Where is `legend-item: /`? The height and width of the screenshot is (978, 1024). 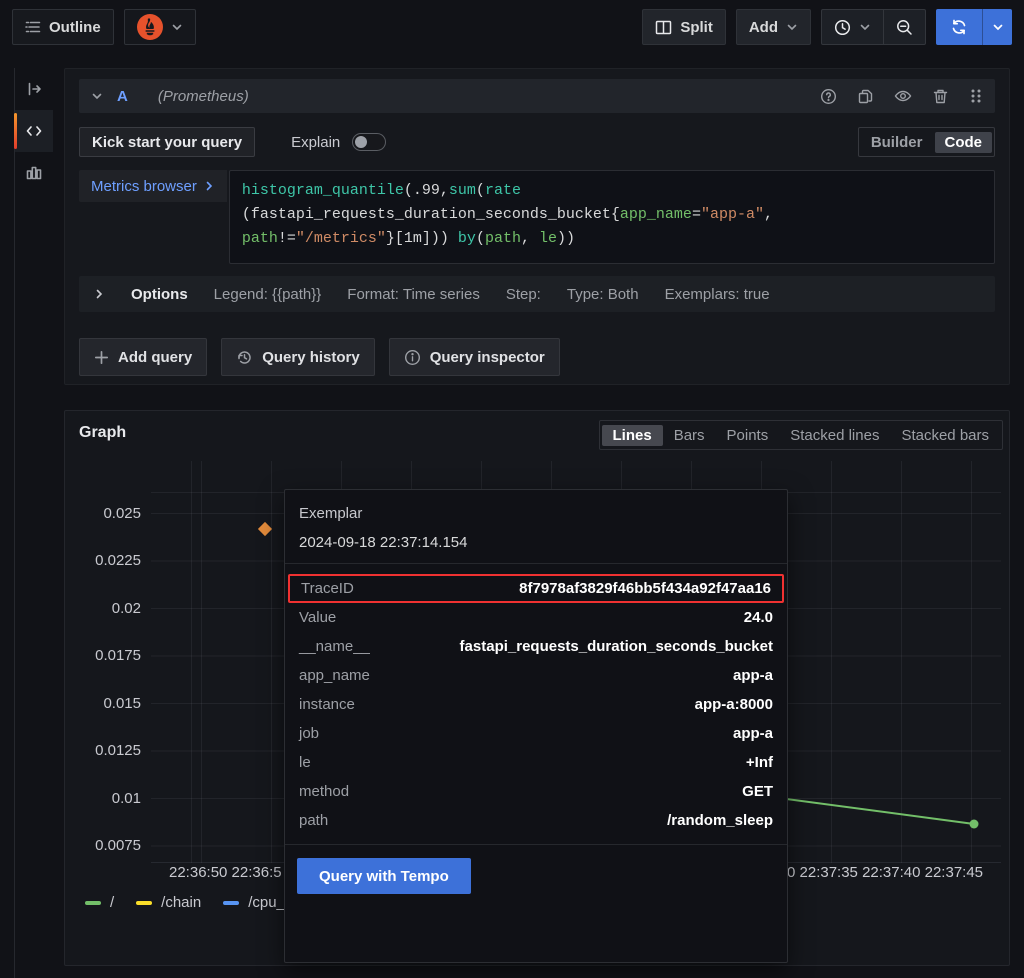 legend-item: / is located at coordinates (99, 902).